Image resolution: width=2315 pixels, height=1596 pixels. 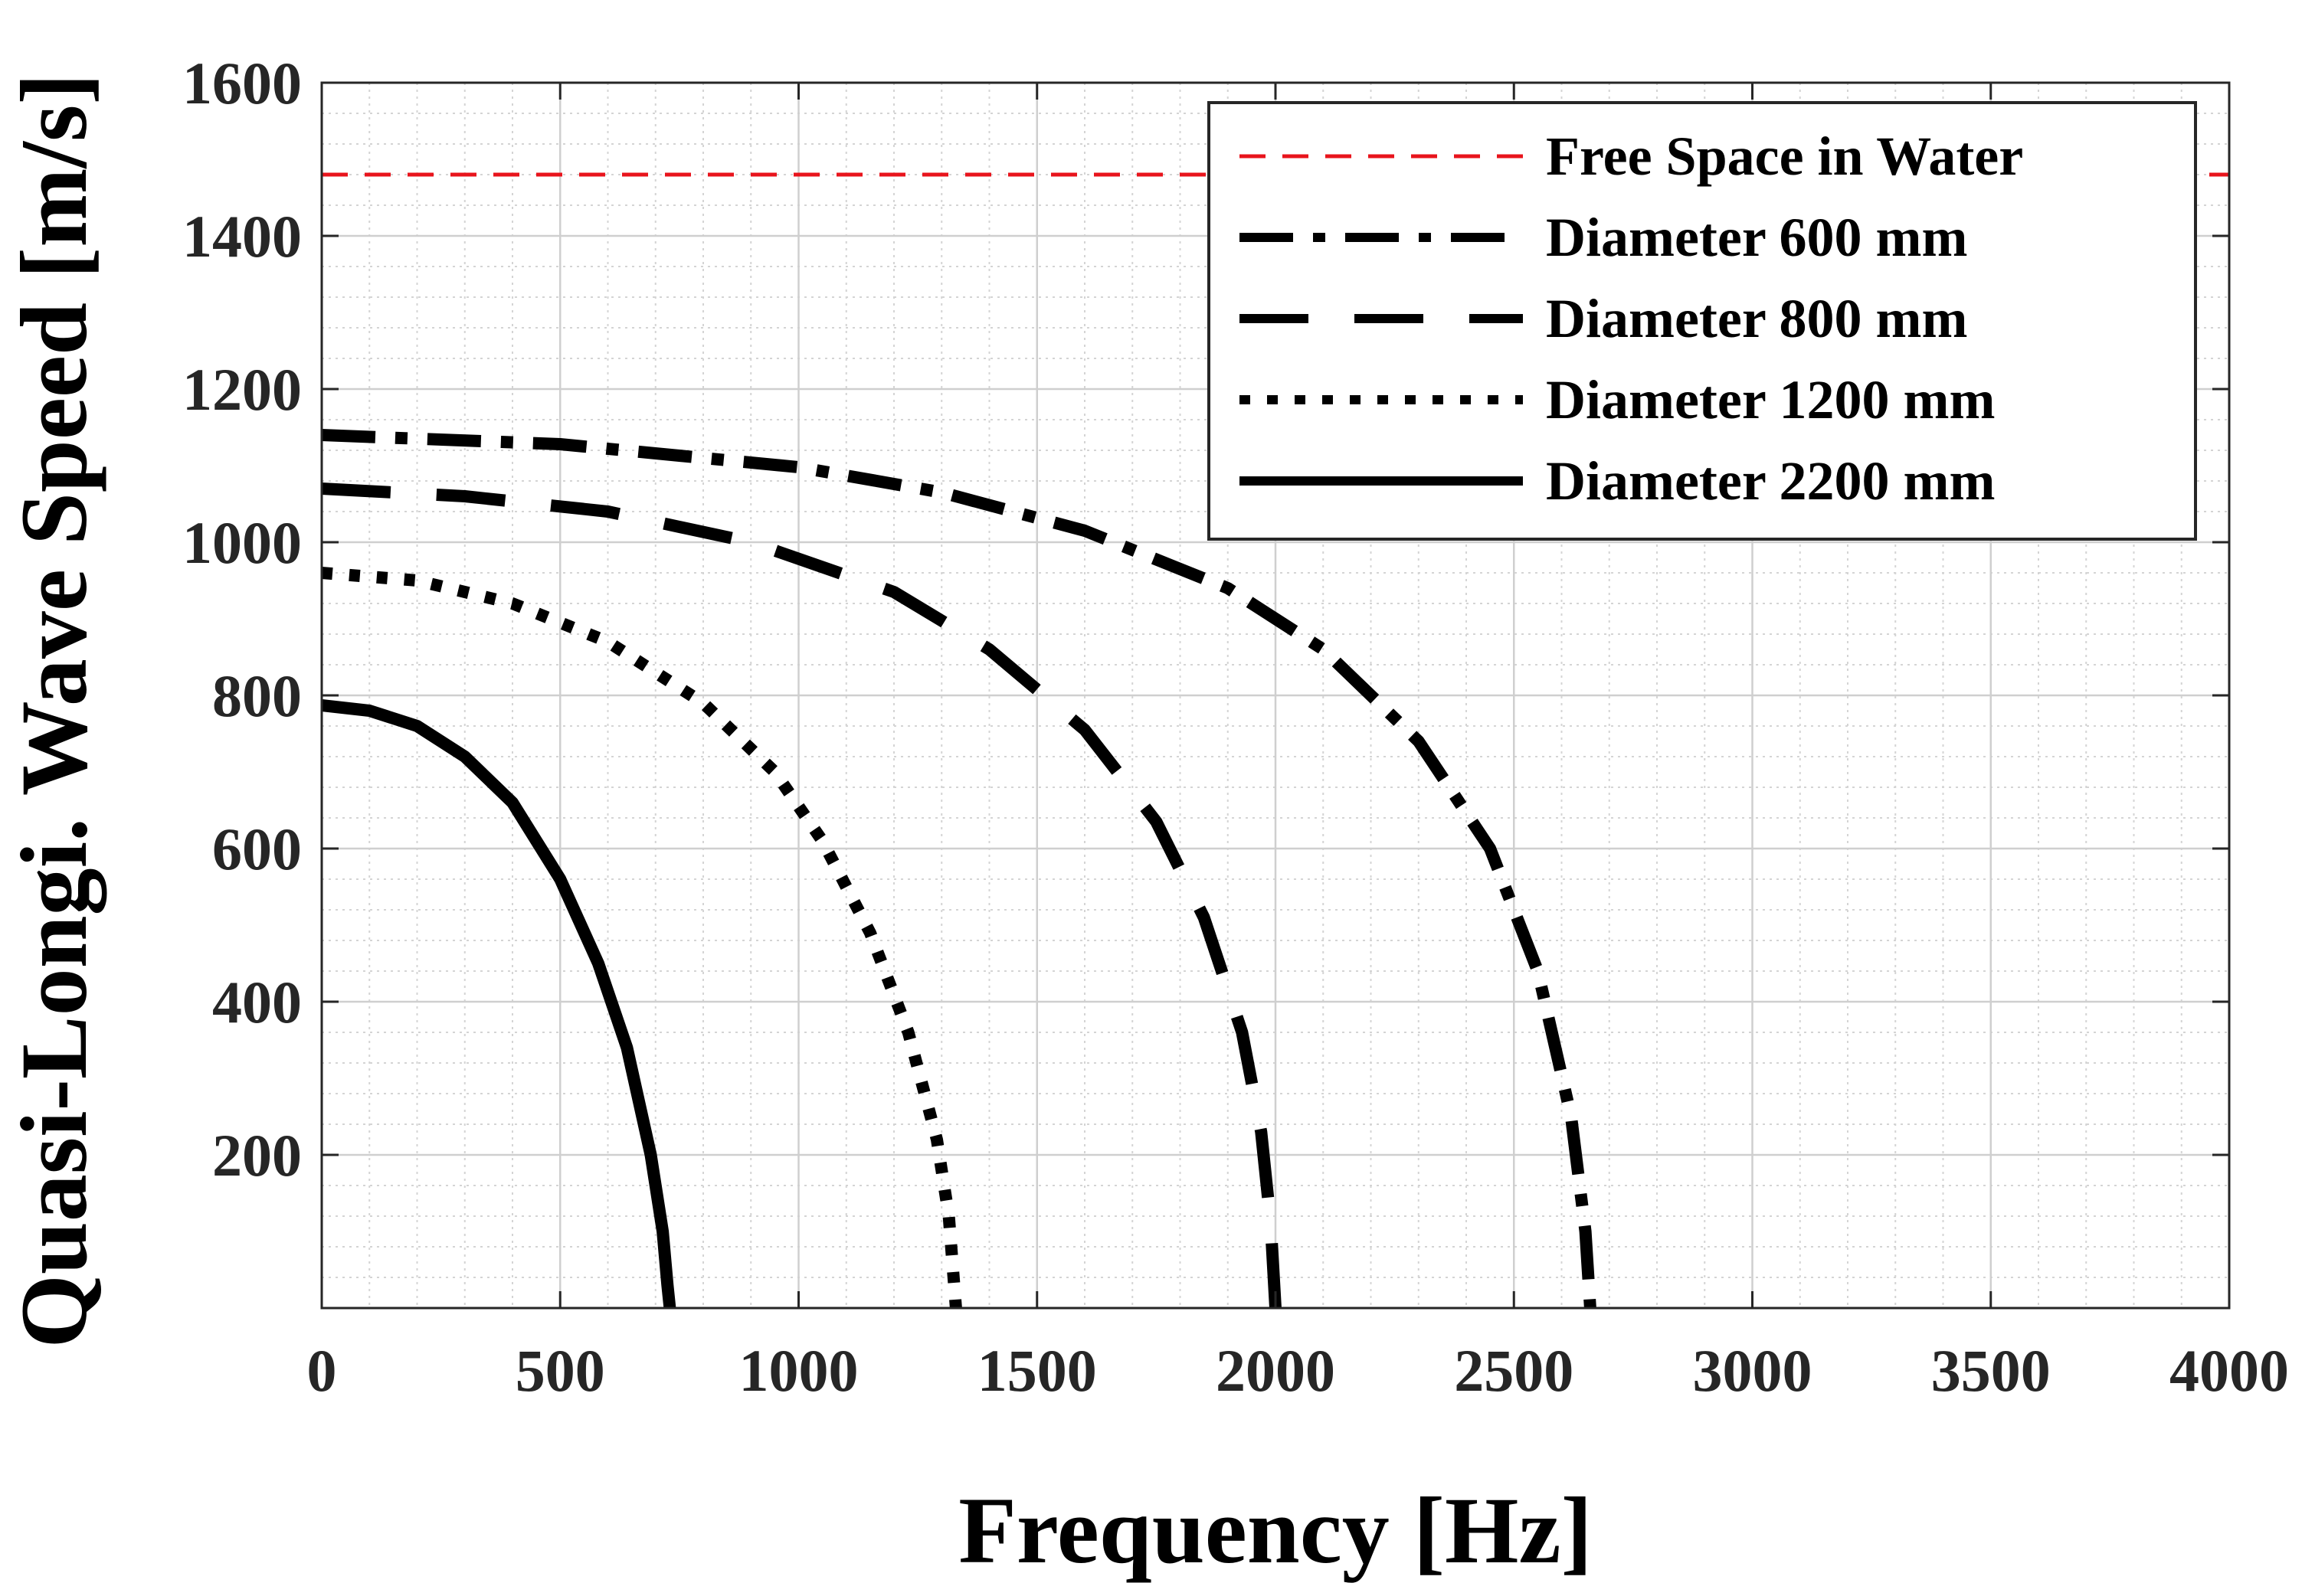 What do you see at coordinates (257, 849) in the screenshot?
I see `y-tick-label: 600` at bounding box center [257, 849].